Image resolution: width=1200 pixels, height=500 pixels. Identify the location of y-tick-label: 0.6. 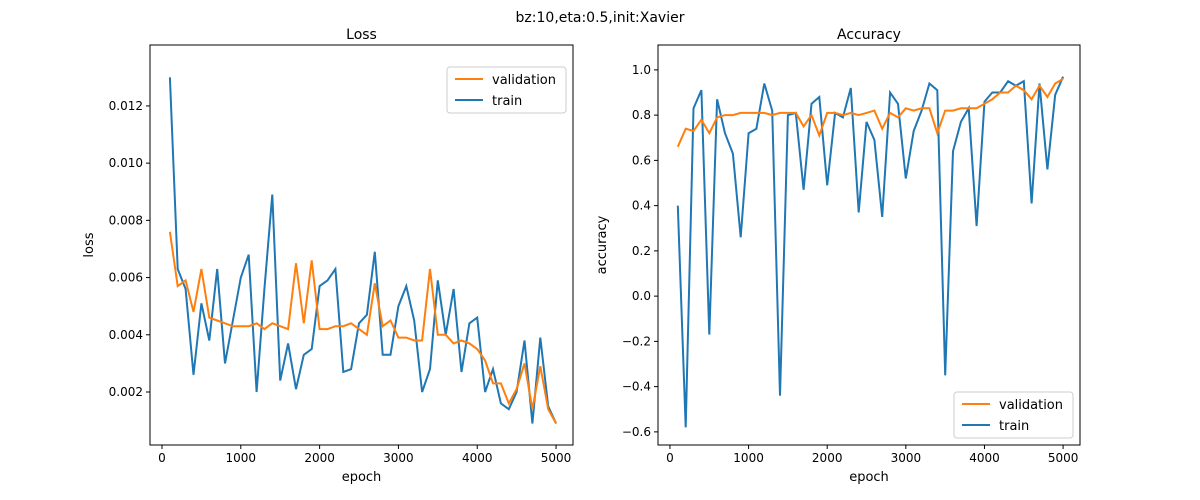
(641, 160).